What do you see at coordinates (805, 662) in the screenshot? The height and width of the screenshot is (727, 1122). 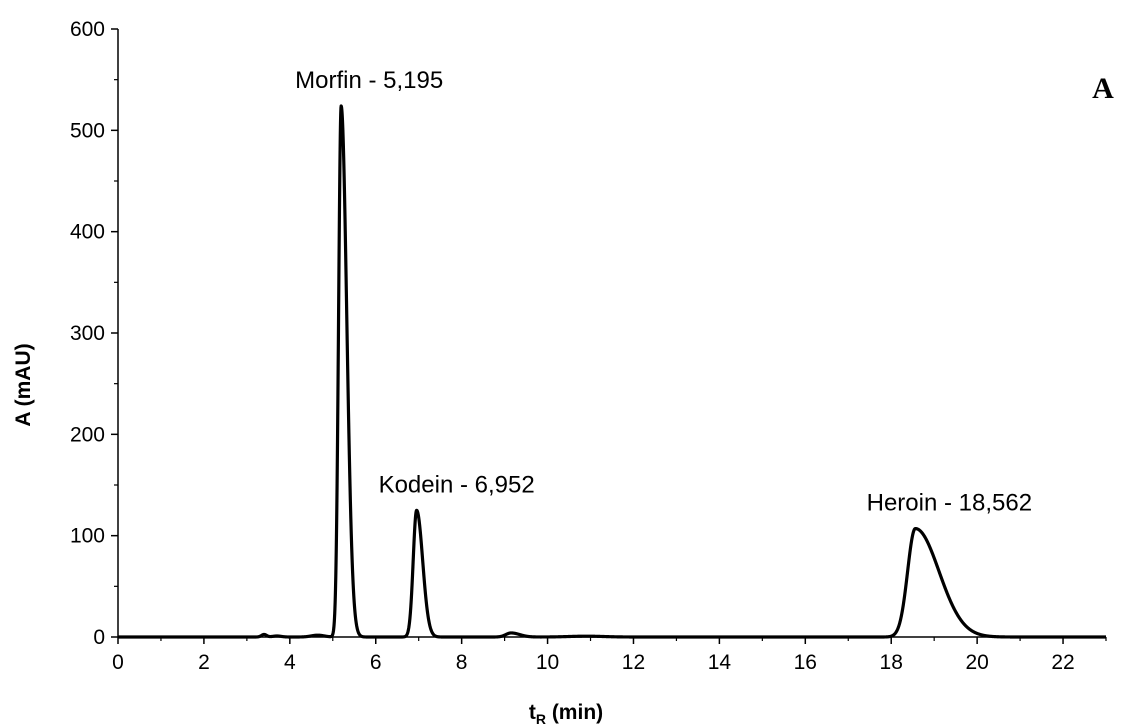 I see `x-tick-label: 16` at bounding box center [805, 662].